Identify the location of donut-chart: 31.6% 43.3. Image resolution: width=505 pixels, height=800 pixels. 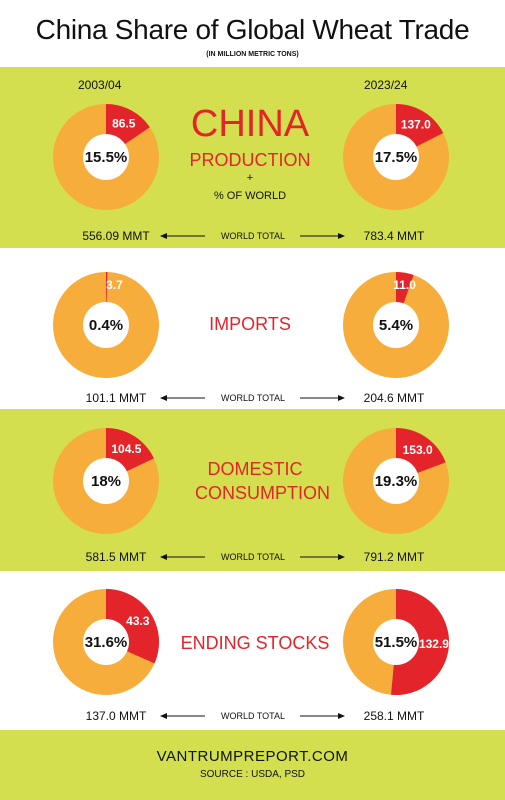
(106, 642).